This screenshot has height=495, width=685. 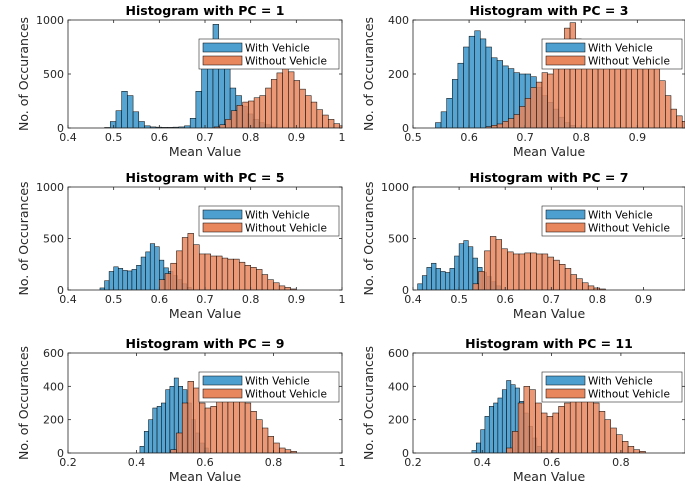 What do you see at coordinates (205, 177) in the screenshot?
I see `chart-title: Histogram with PC = 5` at bounding box center [205, 177].